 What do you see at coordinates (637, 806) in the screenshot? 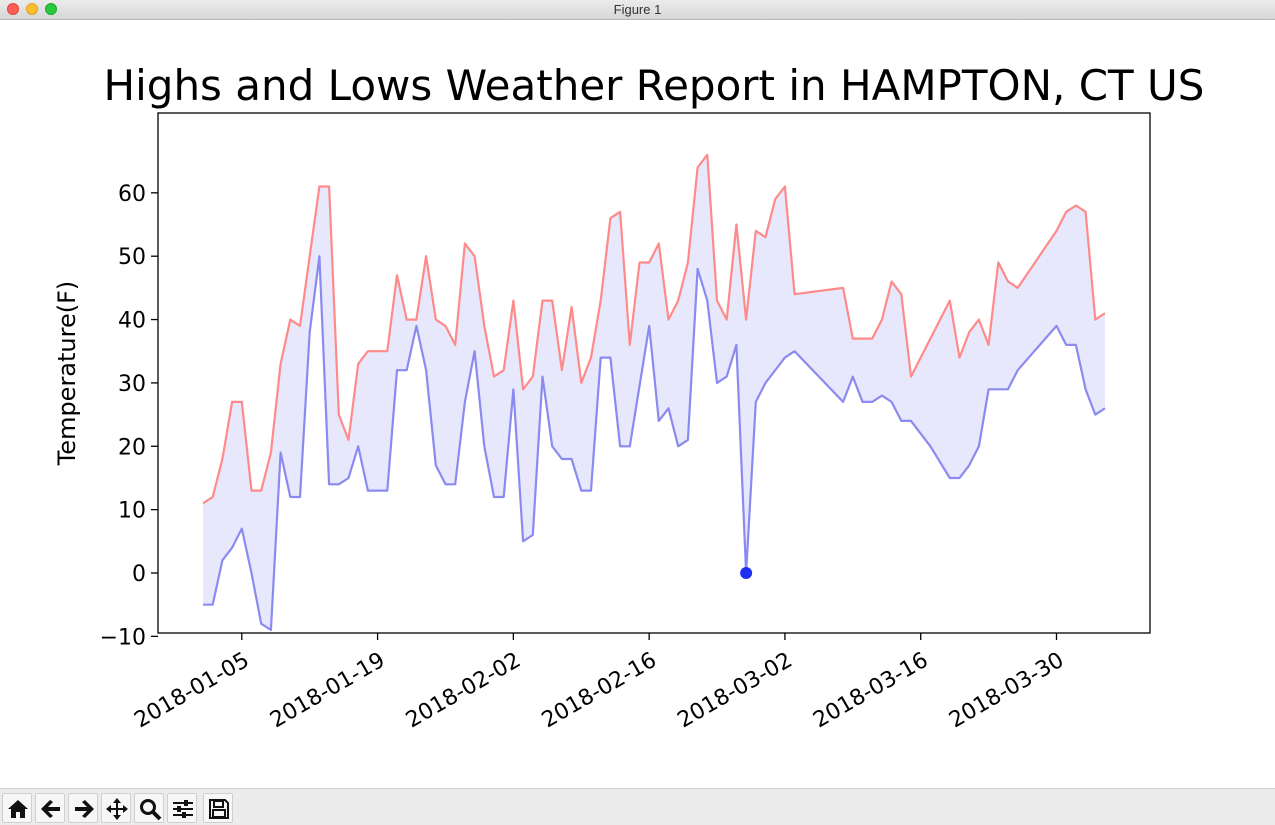
I see `navigation-toolbar` at bounding box center [637, 806].